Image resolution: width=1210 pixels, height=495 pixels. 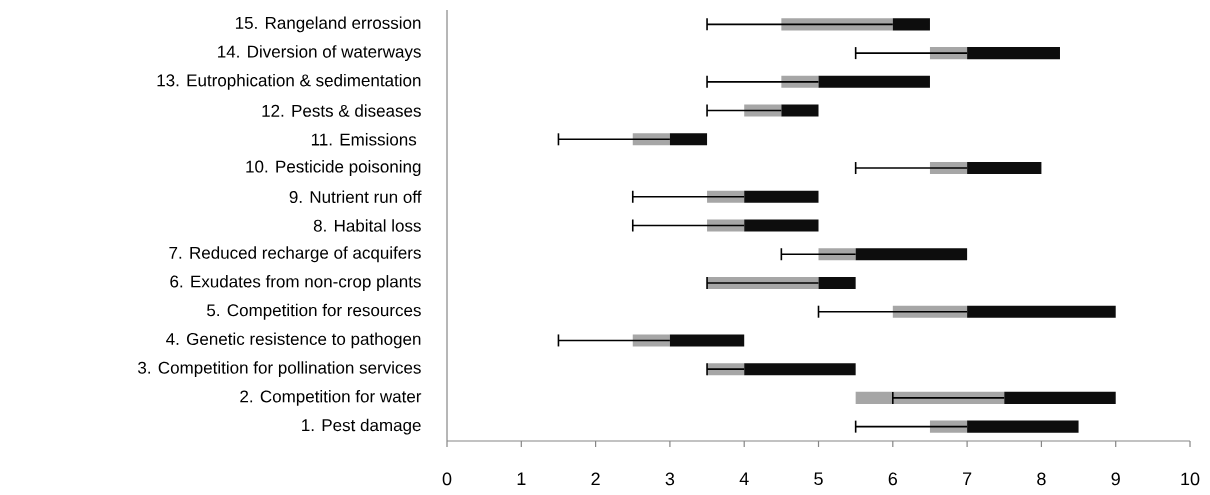 What do you see at coordinates (333, 168) in the screenshot?
I see `y-tick-label: 10. Pesticide poisoning` at bounding box center [333, 168].